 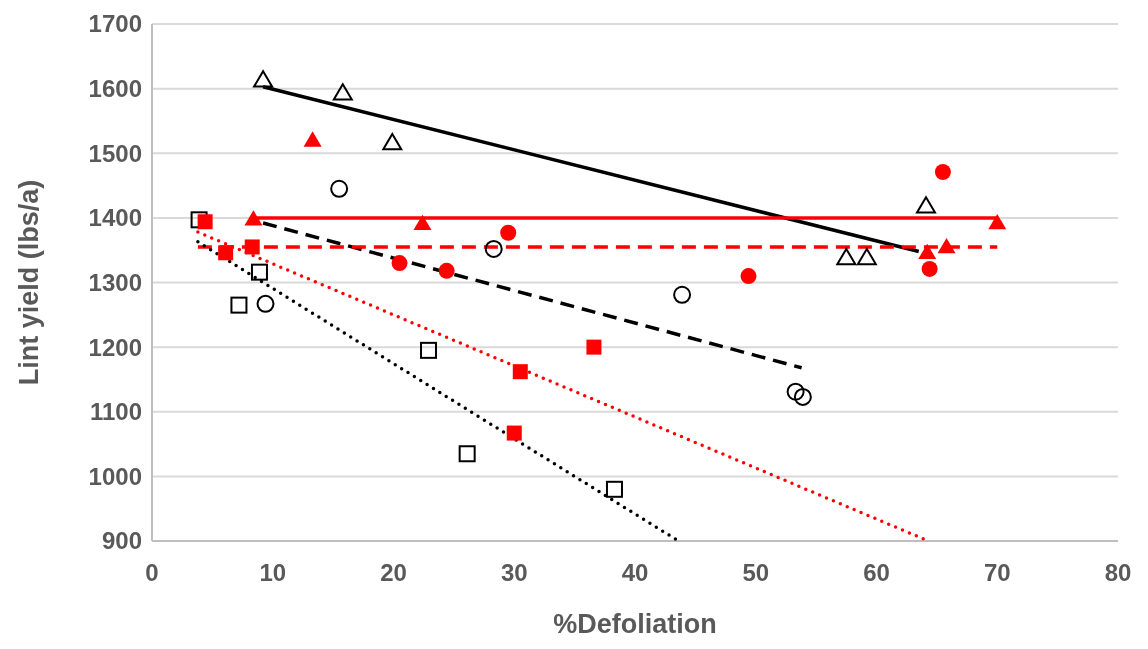 I want to click on y-tick-label: 1500, so click(x=115, y=153).